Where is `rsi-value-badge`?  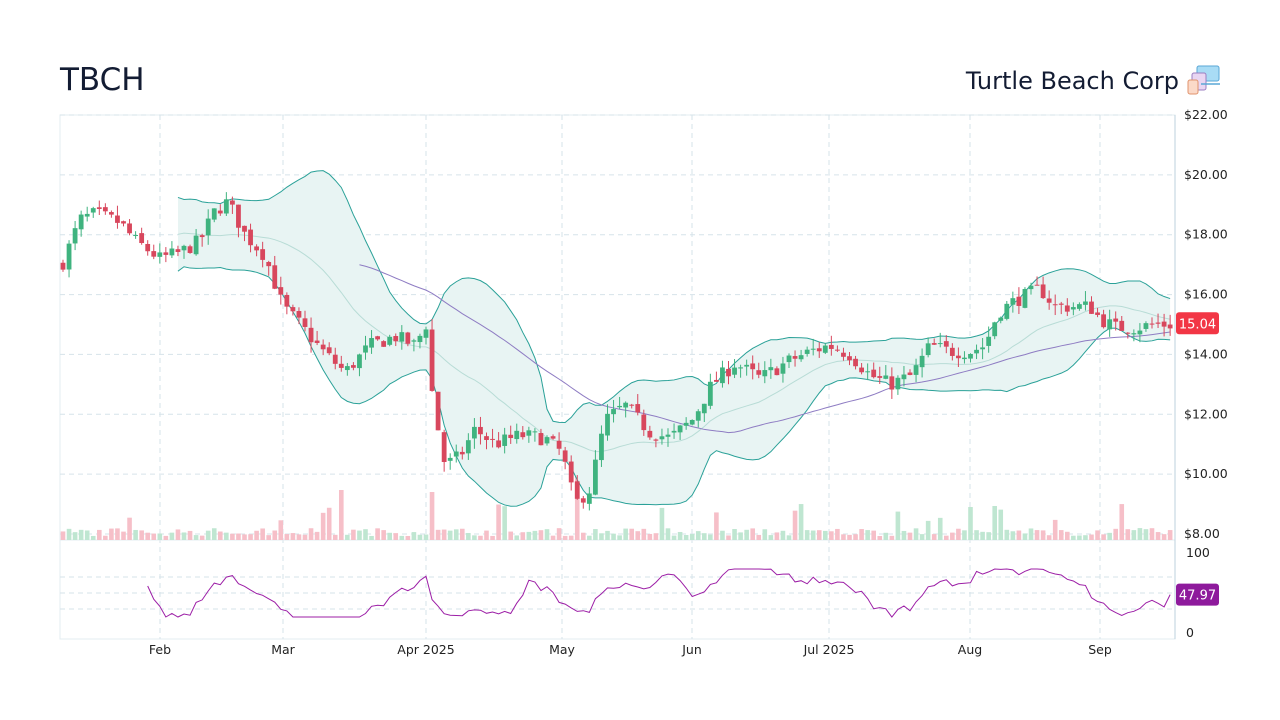
rsi-value-badge is located at coordinates (1197, 594).